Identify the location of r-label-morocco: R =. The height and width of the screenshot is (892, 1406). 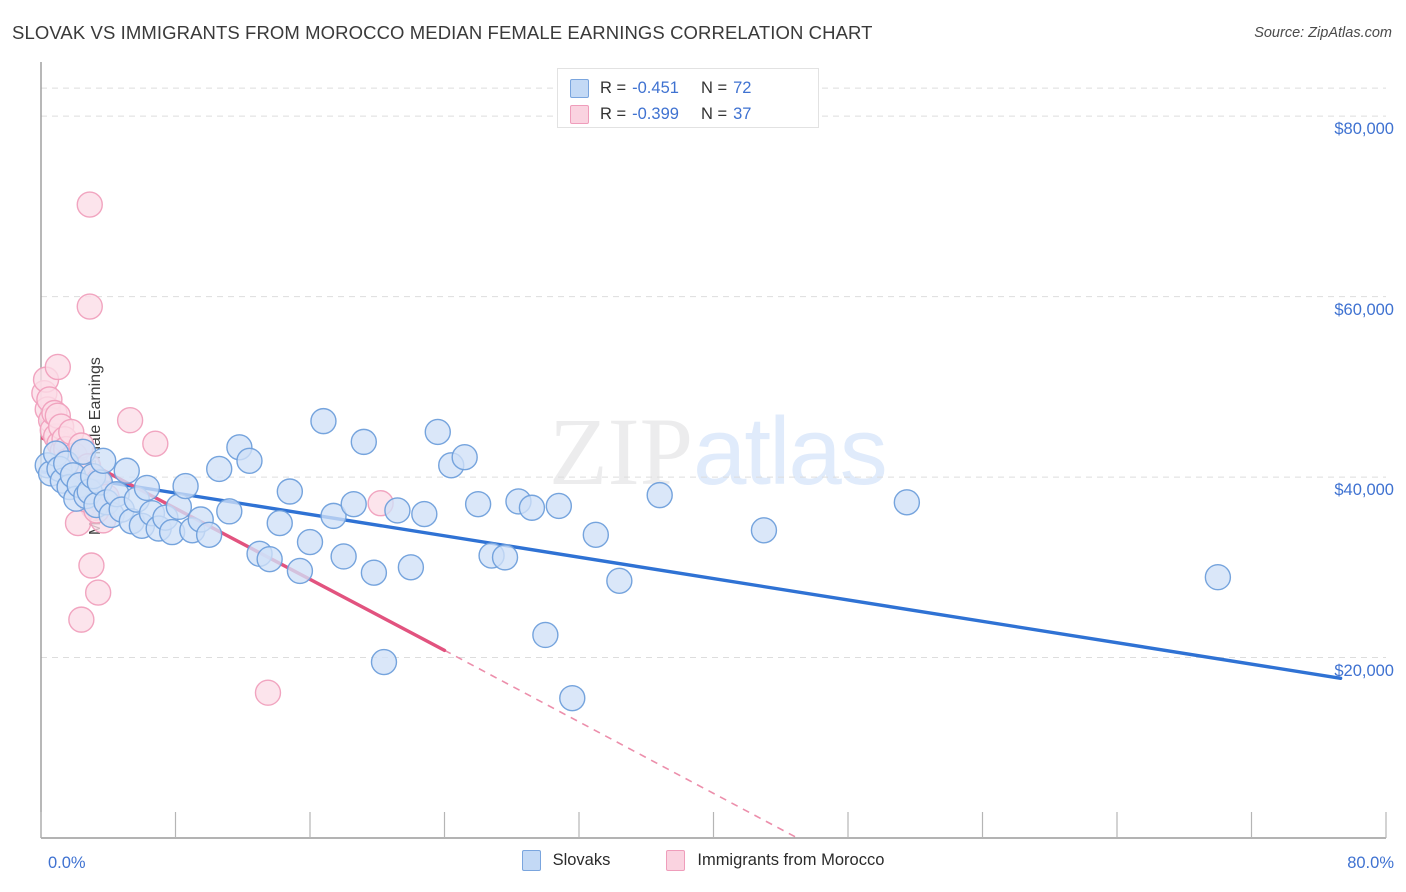
(613, 113).